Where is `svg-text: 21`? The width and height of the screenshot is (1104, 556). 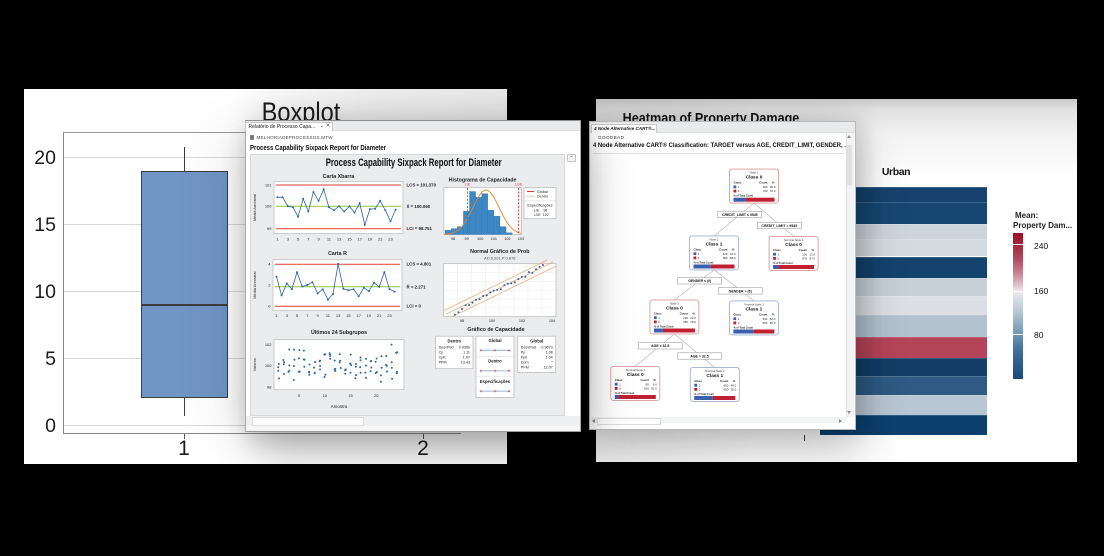 svg-text: 21 is located at coordinates (380, 239).